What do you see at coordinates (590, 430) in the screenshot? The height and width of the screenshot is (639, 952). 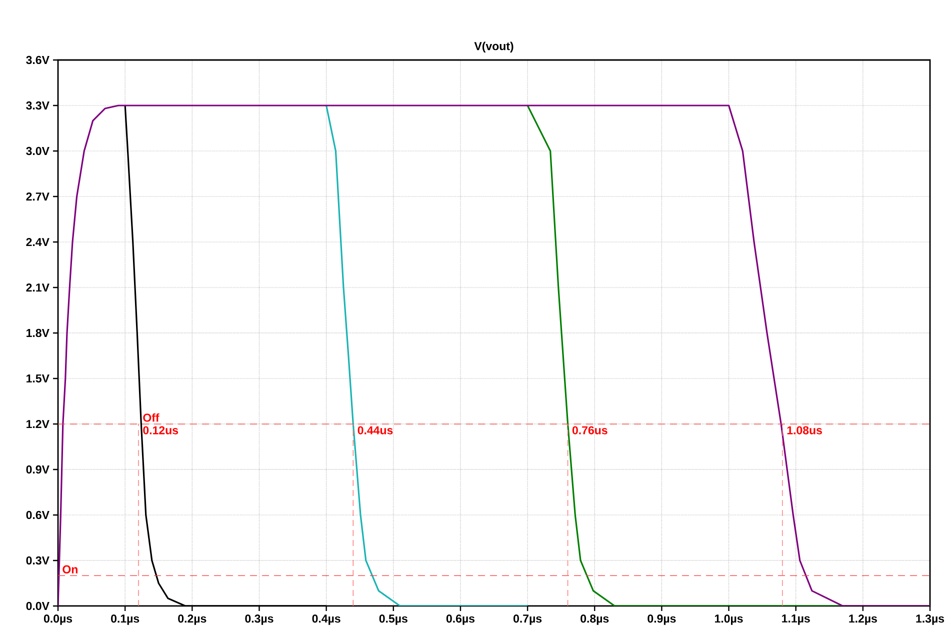 I see `annotation: 0.76us` at bounding box center [590, 430].